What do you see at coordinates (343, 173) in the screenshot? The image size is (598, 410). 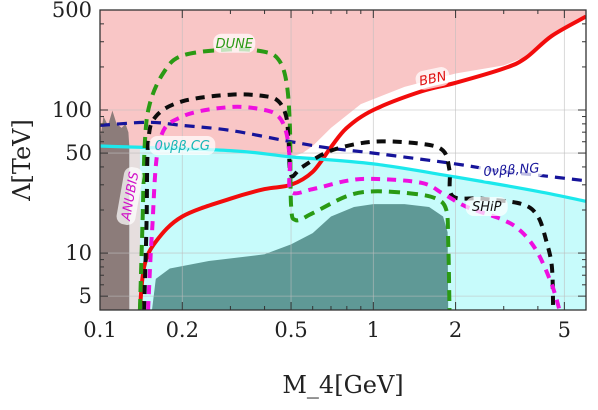 I see `series-nubb-cg` at bounding box center [343, 173].